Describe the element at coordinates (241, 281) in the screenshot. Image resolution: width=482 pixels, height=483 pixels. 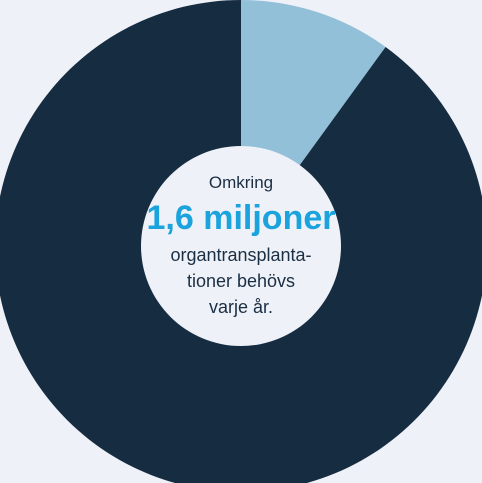
I see `center-line-2: tioner behövs` at that location.